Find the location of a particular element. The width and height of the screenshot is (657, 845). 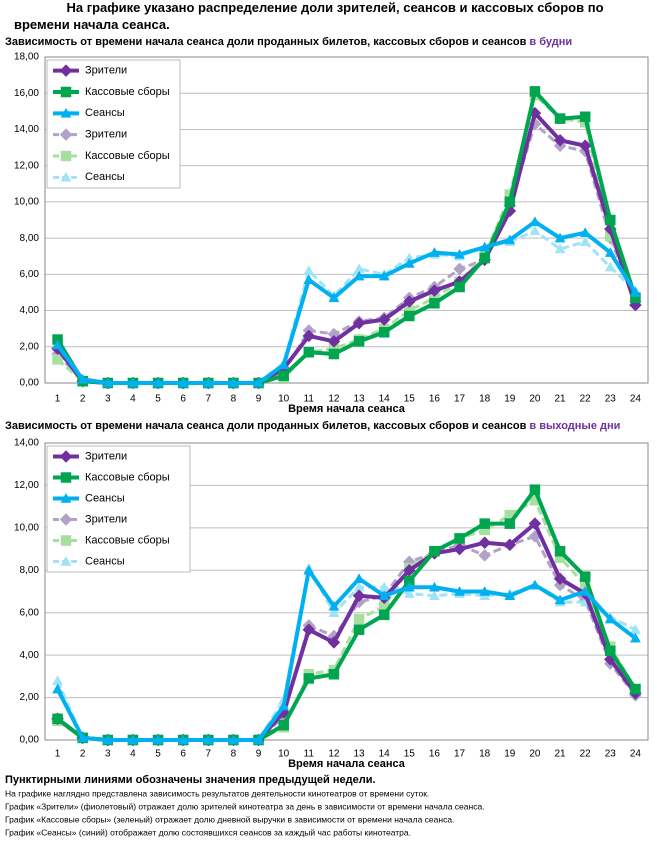

x-tick-label: 9 is located at coordinates (259, 399).